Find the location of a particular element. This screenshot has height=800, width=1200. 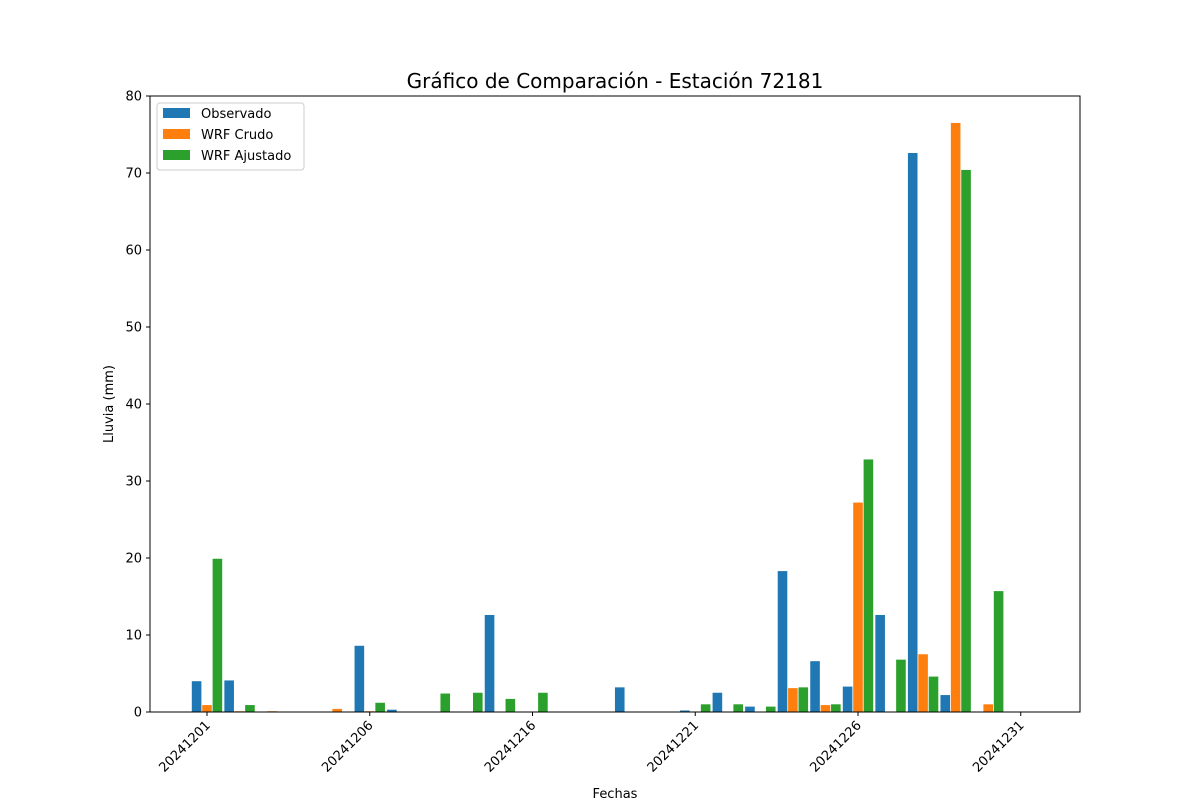

y-tick-label: 60 is located at coordinates (133, 251).